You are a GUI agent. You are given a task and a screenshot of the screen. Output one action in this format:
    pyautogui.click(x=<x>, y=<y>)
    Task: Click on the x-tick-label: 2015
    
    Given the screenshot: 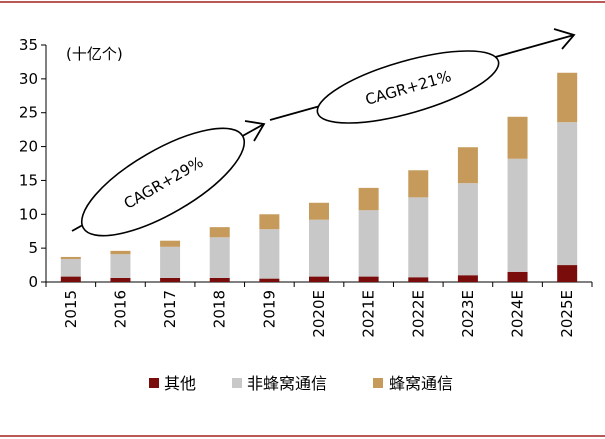 What is the action you would take?
    pyautogui.click(x=71, y=309)
    